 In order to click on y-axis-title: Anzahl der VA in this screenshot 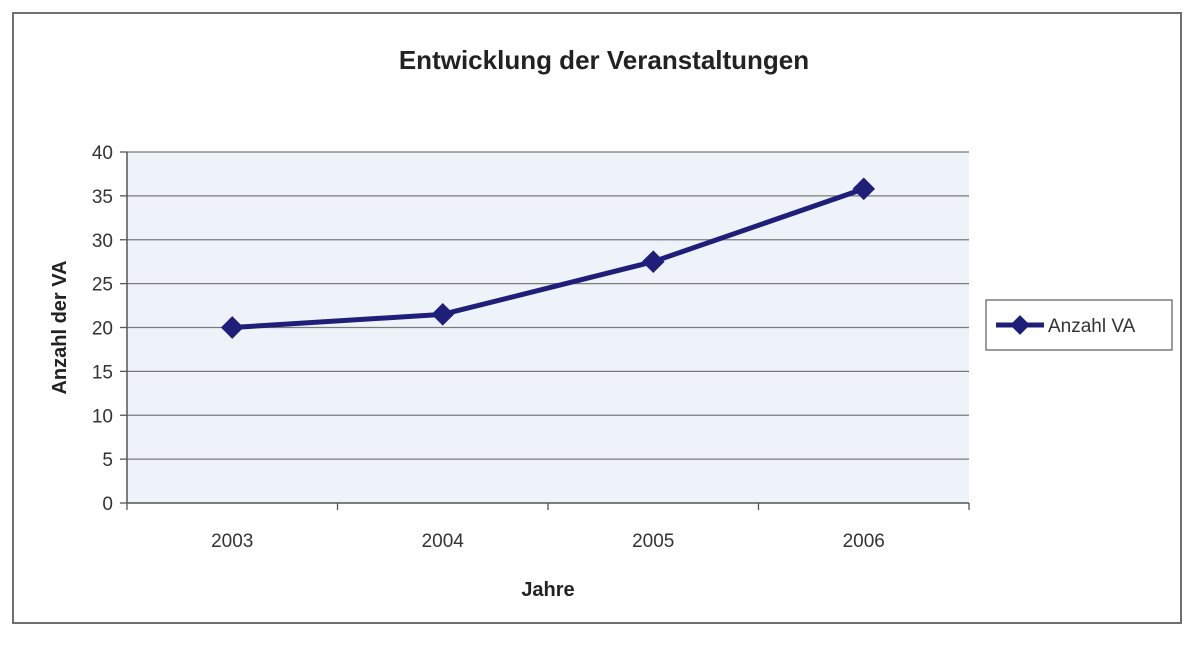, I will do `click(60, 327)`.